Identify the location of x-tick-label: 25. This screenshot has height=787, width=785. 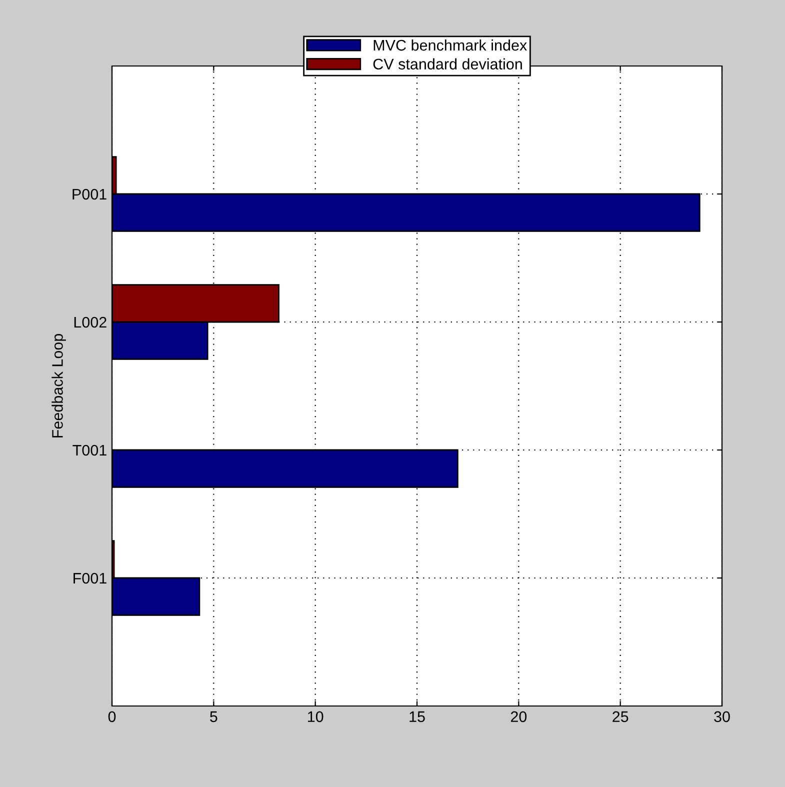
(620, 716).